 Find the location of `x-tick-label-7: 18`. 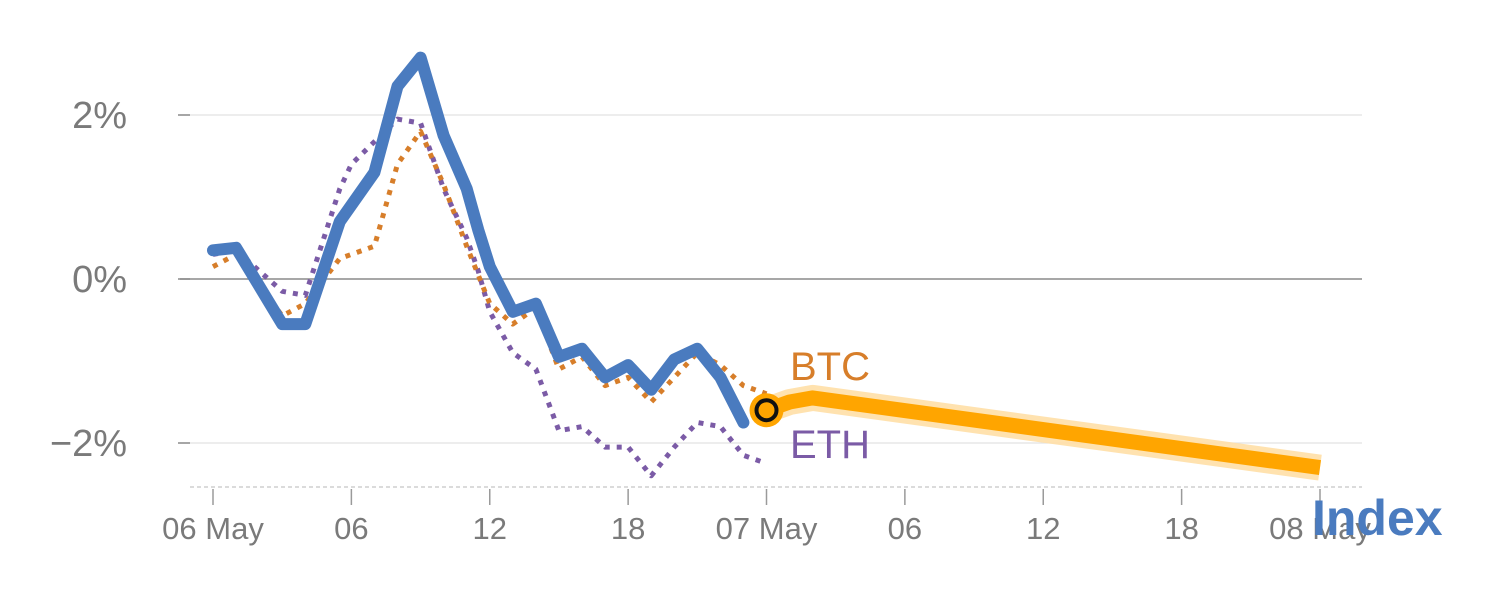

x-tick-label-7: 18 is located at coordinates (1181, 528).